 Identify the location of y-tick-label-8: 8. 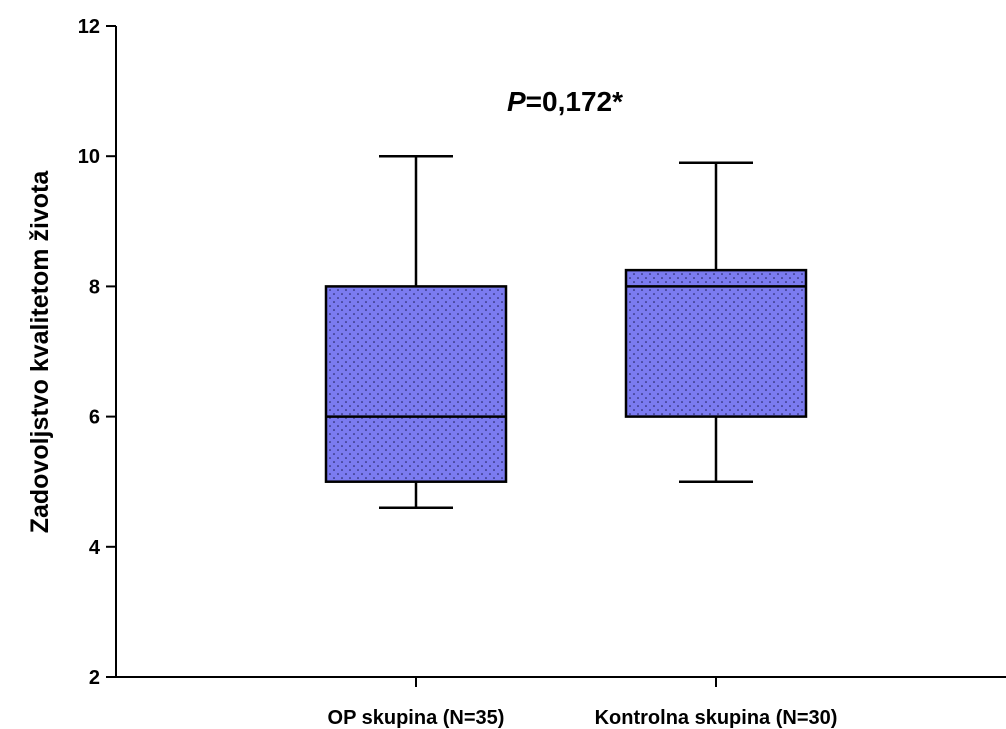
(94, 287).